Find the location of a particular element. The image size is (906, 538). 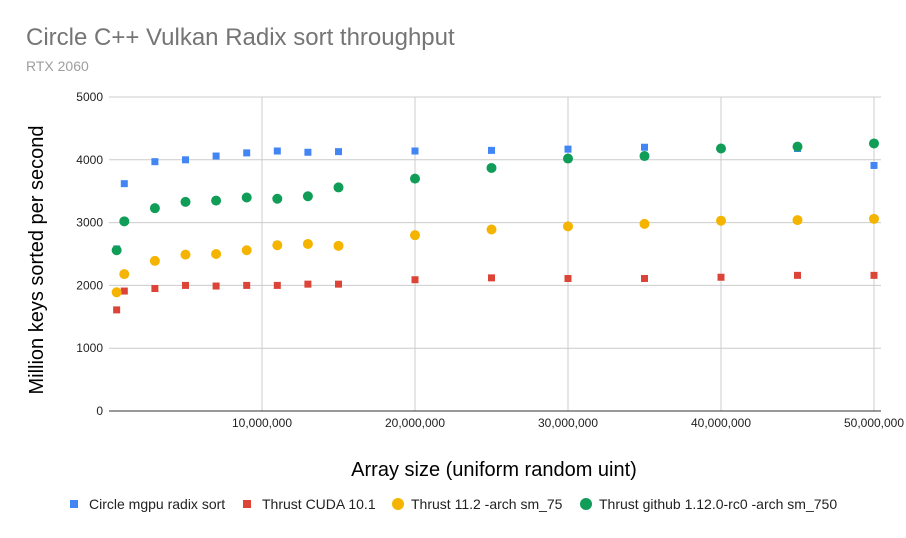

y-tick-label: 1000 is located at coordinates (89, 348).